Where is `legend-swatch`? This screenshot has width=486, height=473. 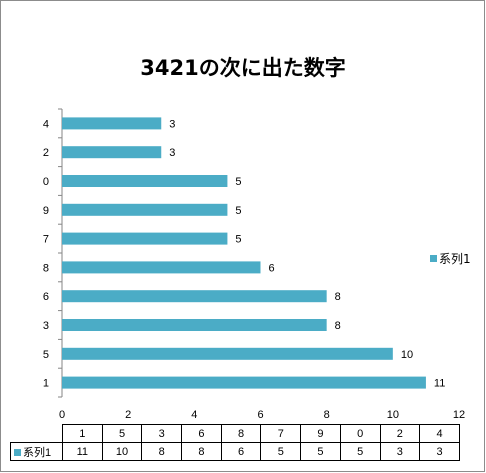
legend-swatch is located at coordinates (433, 258).